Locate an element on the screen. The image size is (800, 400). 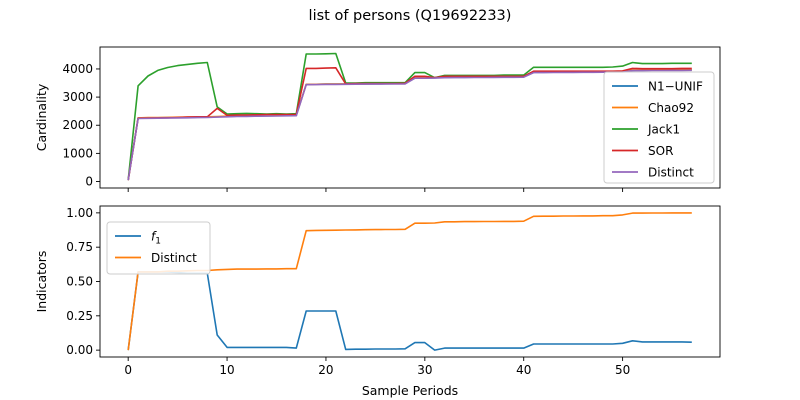
legend: f1 Distinct is located at coordinates (158, 248).